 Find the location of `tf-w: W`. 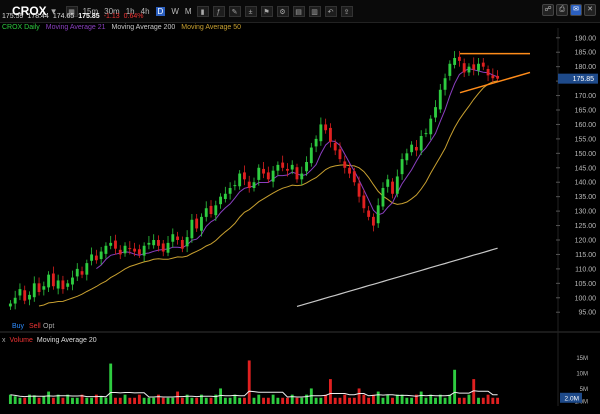

tf-w: W is located at coordinates (175, 11).